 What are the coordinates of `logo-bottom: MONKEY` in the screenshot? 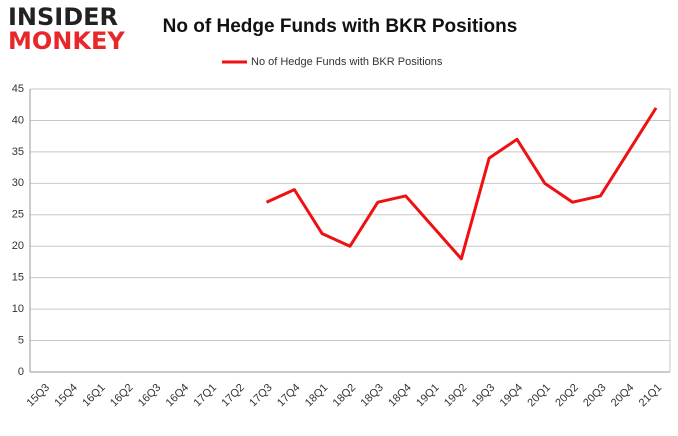 It's located at (66, 41).